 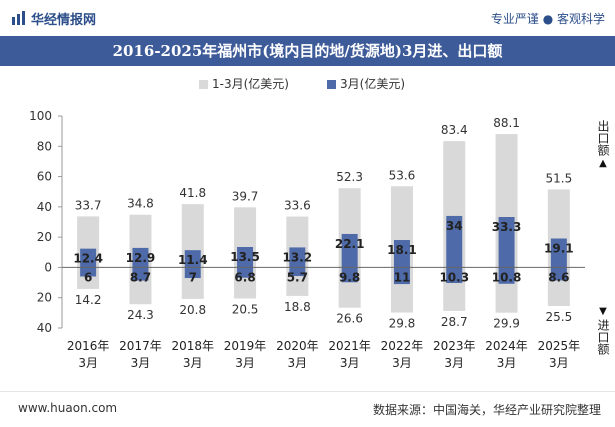 I want to click on label-q1-export: 39.7, so click(x=245, y=196).